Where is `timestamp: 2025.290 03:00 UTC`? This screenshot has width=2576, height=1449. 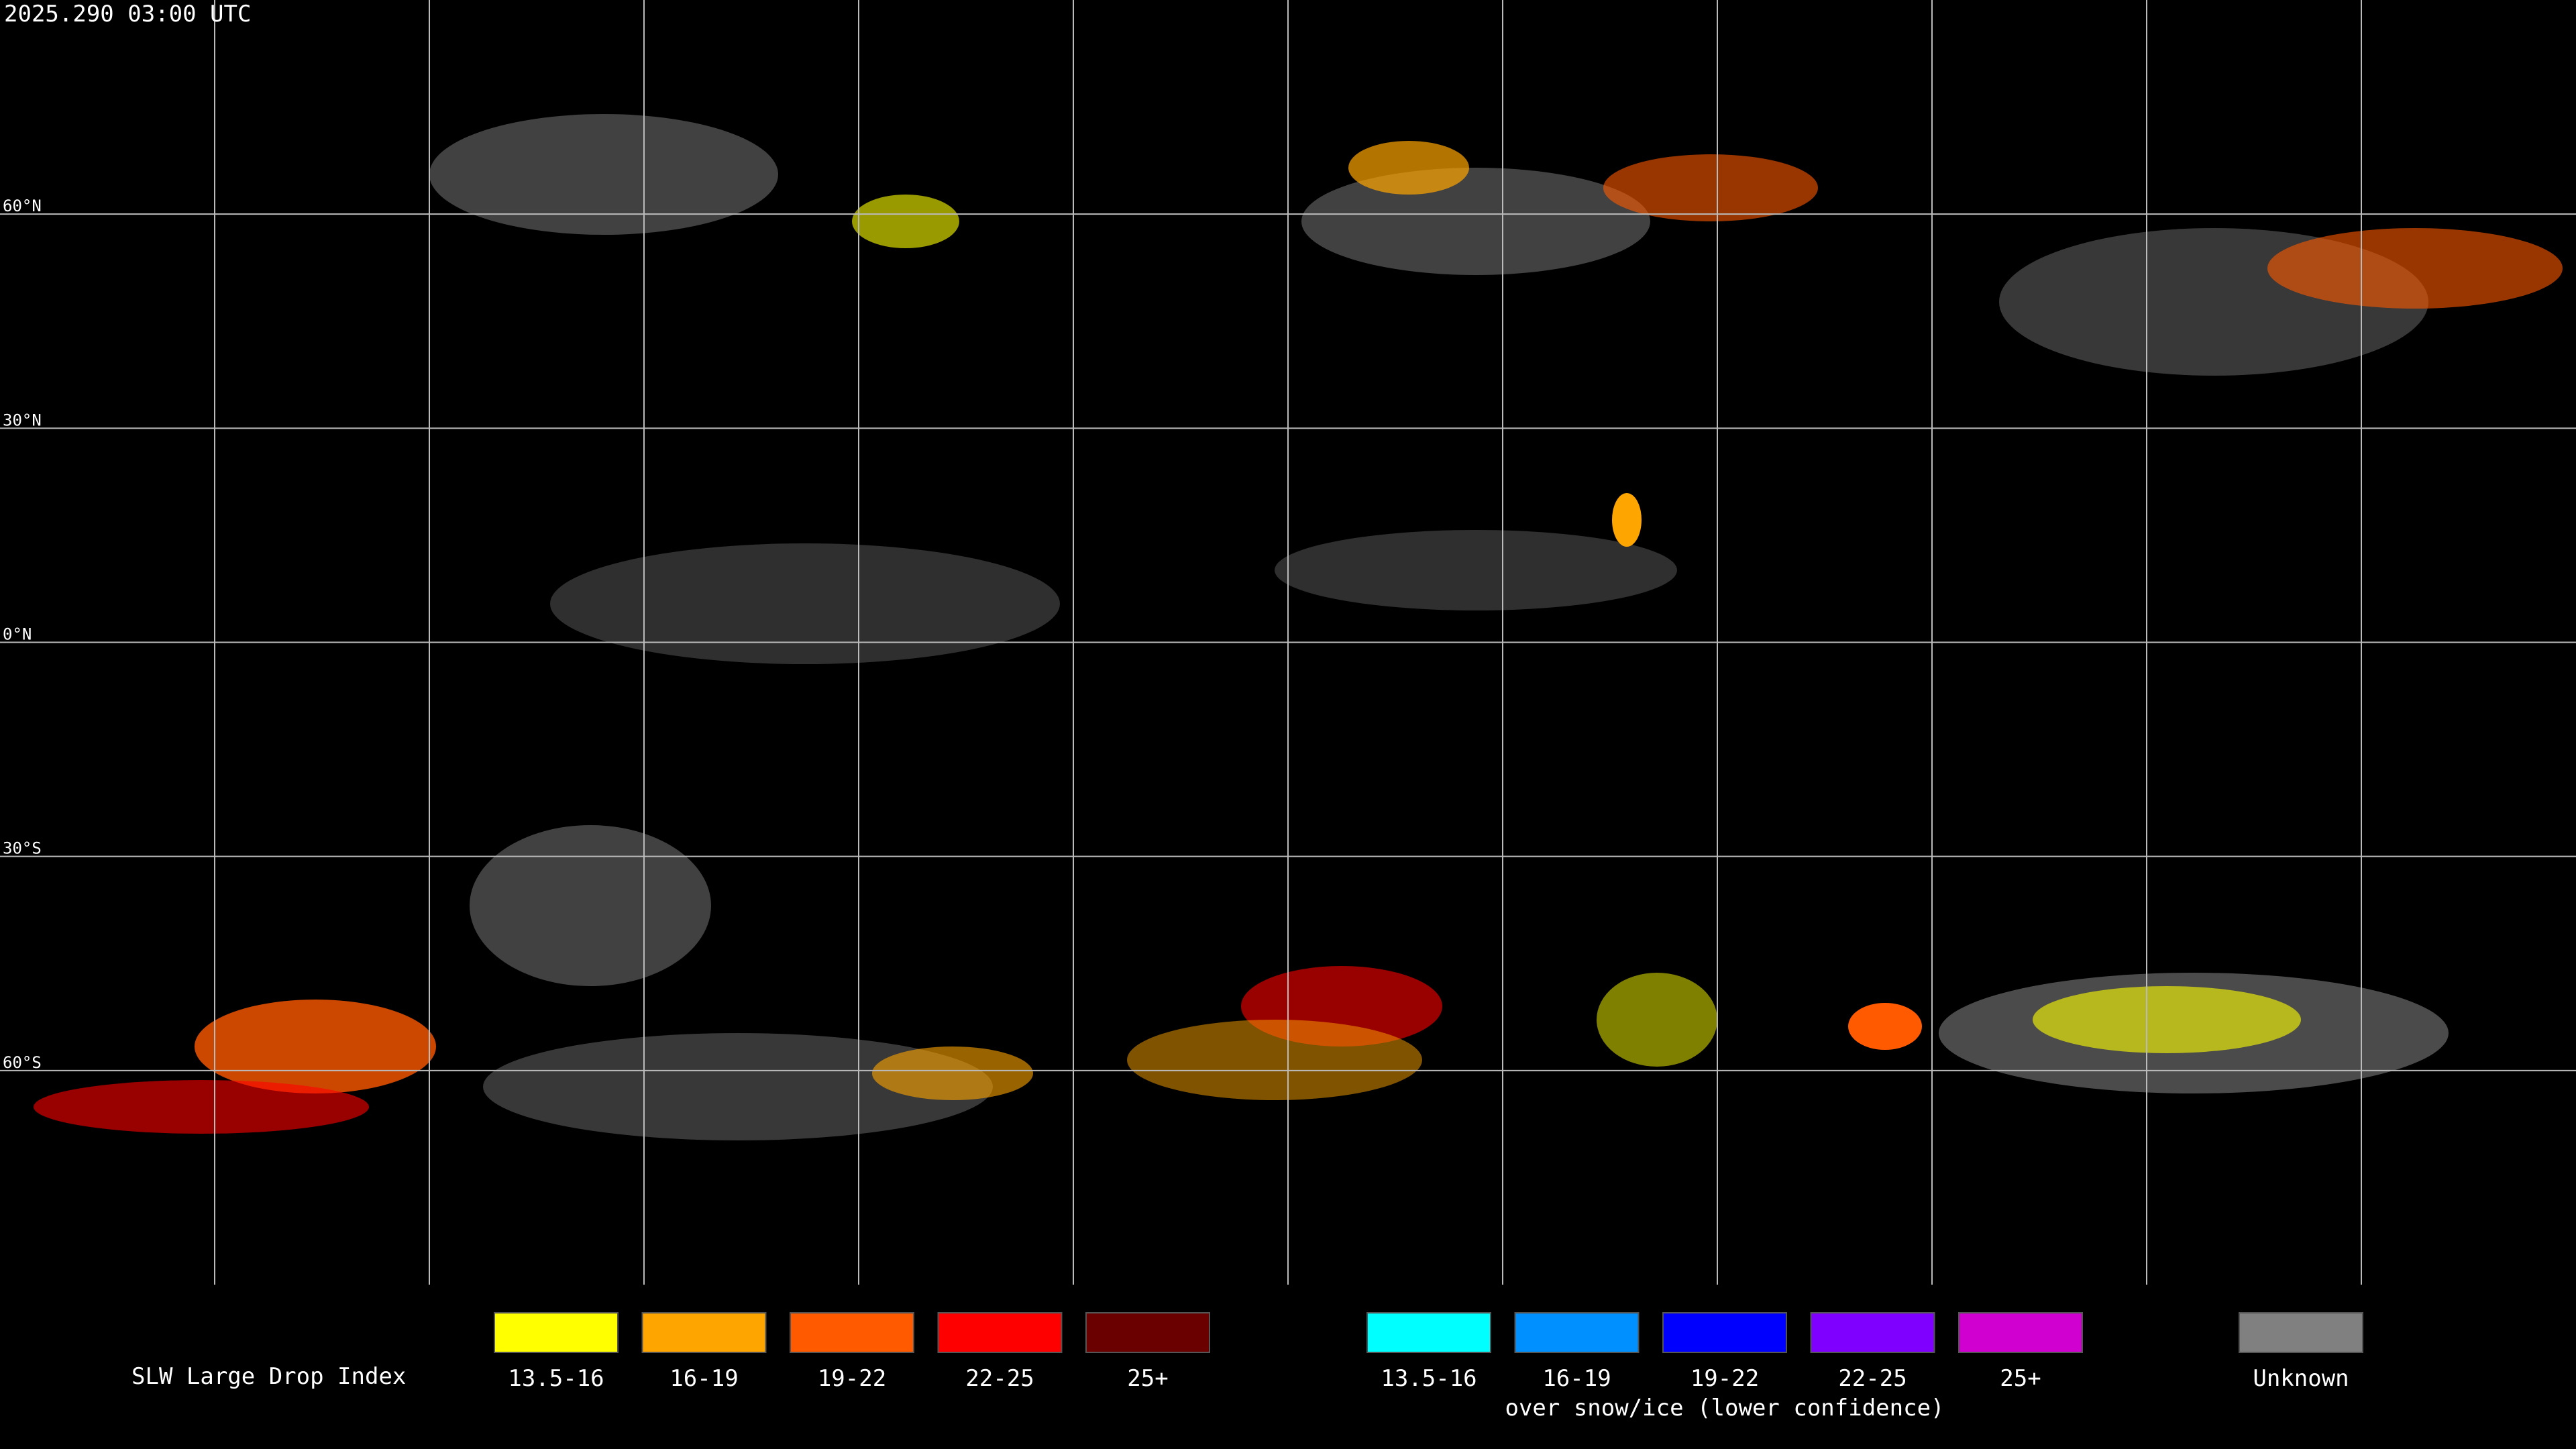 timestamp: 2025.290 03:00 UTC is located at coordinates (127, 14).